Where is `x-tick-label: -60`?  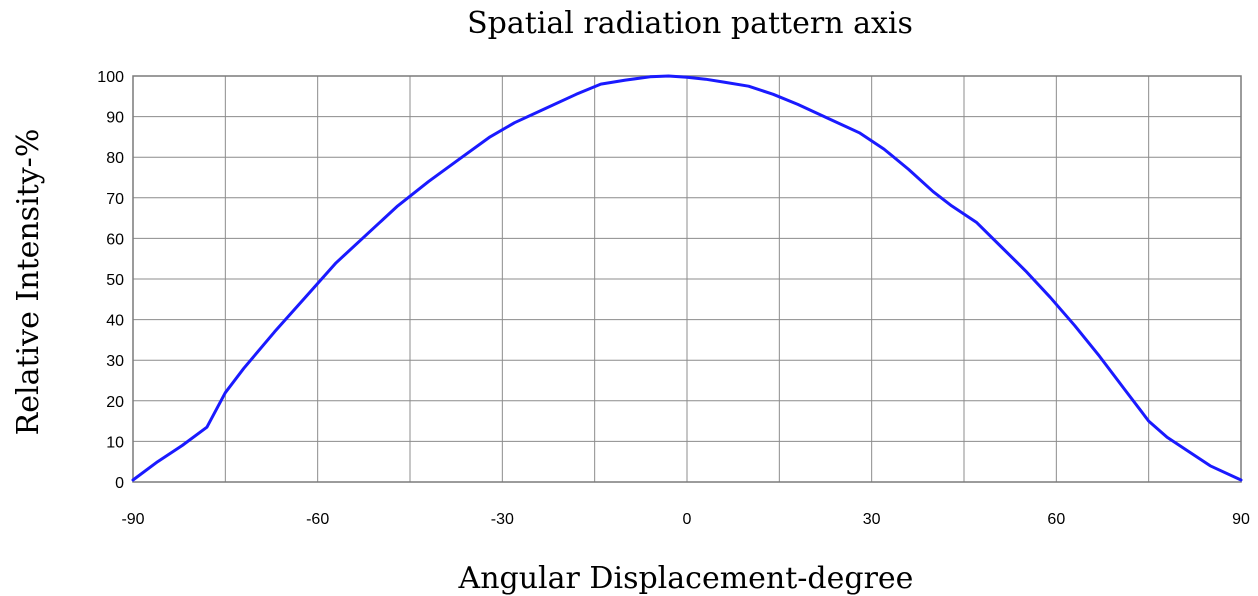
x-tick-label: -60 is located at coordinates (317, 519).